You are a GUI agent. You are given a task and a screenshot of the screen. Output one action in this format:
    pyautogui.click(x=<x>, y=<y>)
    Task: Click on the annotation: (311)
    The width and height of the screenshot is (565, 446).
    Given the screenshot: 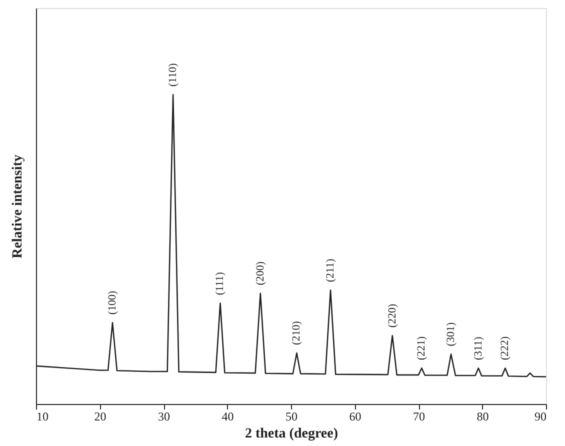 What is the action you would take?
    pyautogui.click(x=478, y=348)
    